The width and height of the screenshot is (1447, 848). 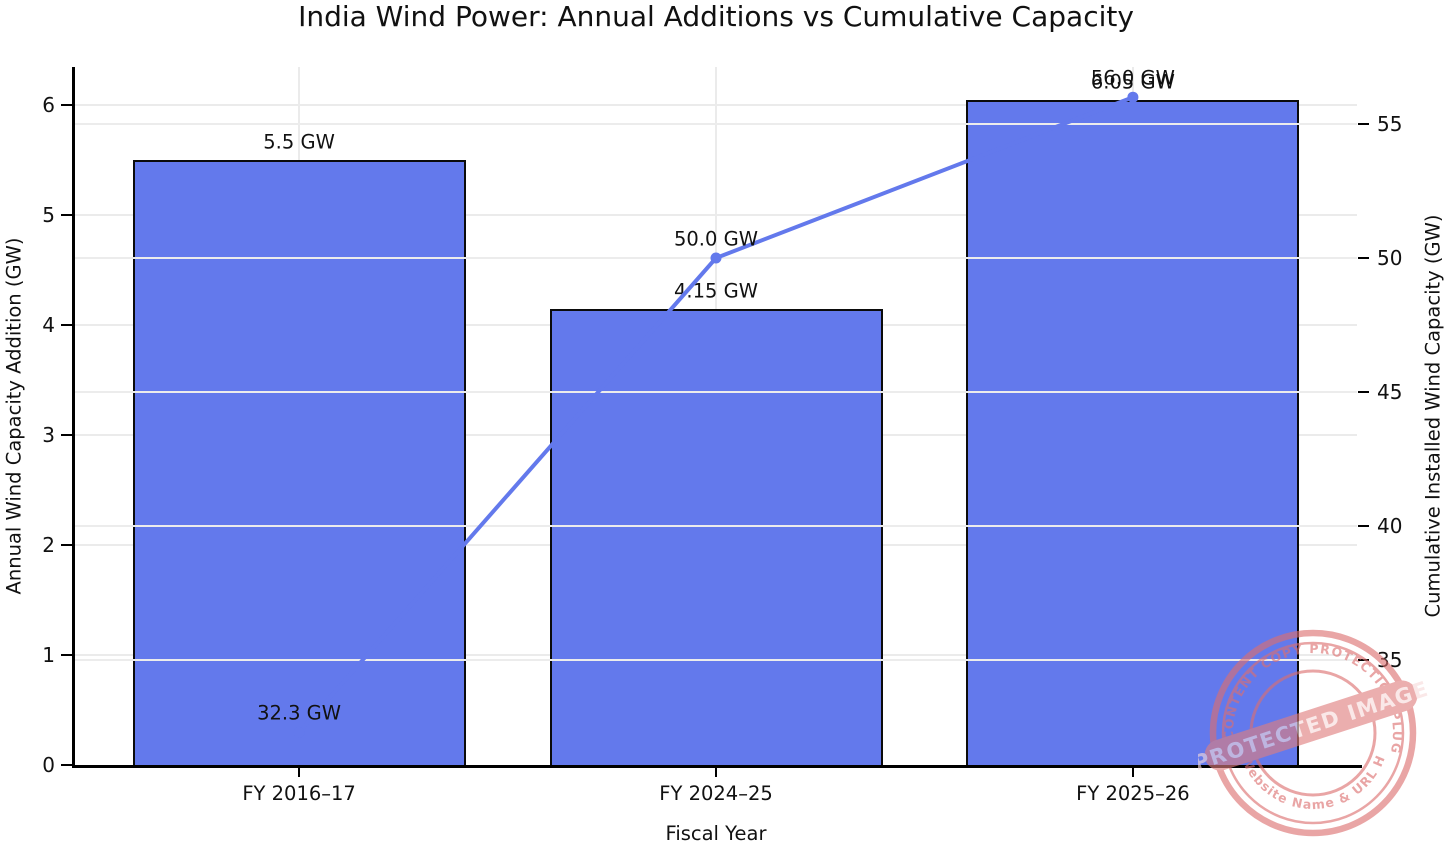 What do you see at coordinates (1390, 526) in the screenshot?
I see `y-tick-label-right: 40` at bounding box center [1390, 526].